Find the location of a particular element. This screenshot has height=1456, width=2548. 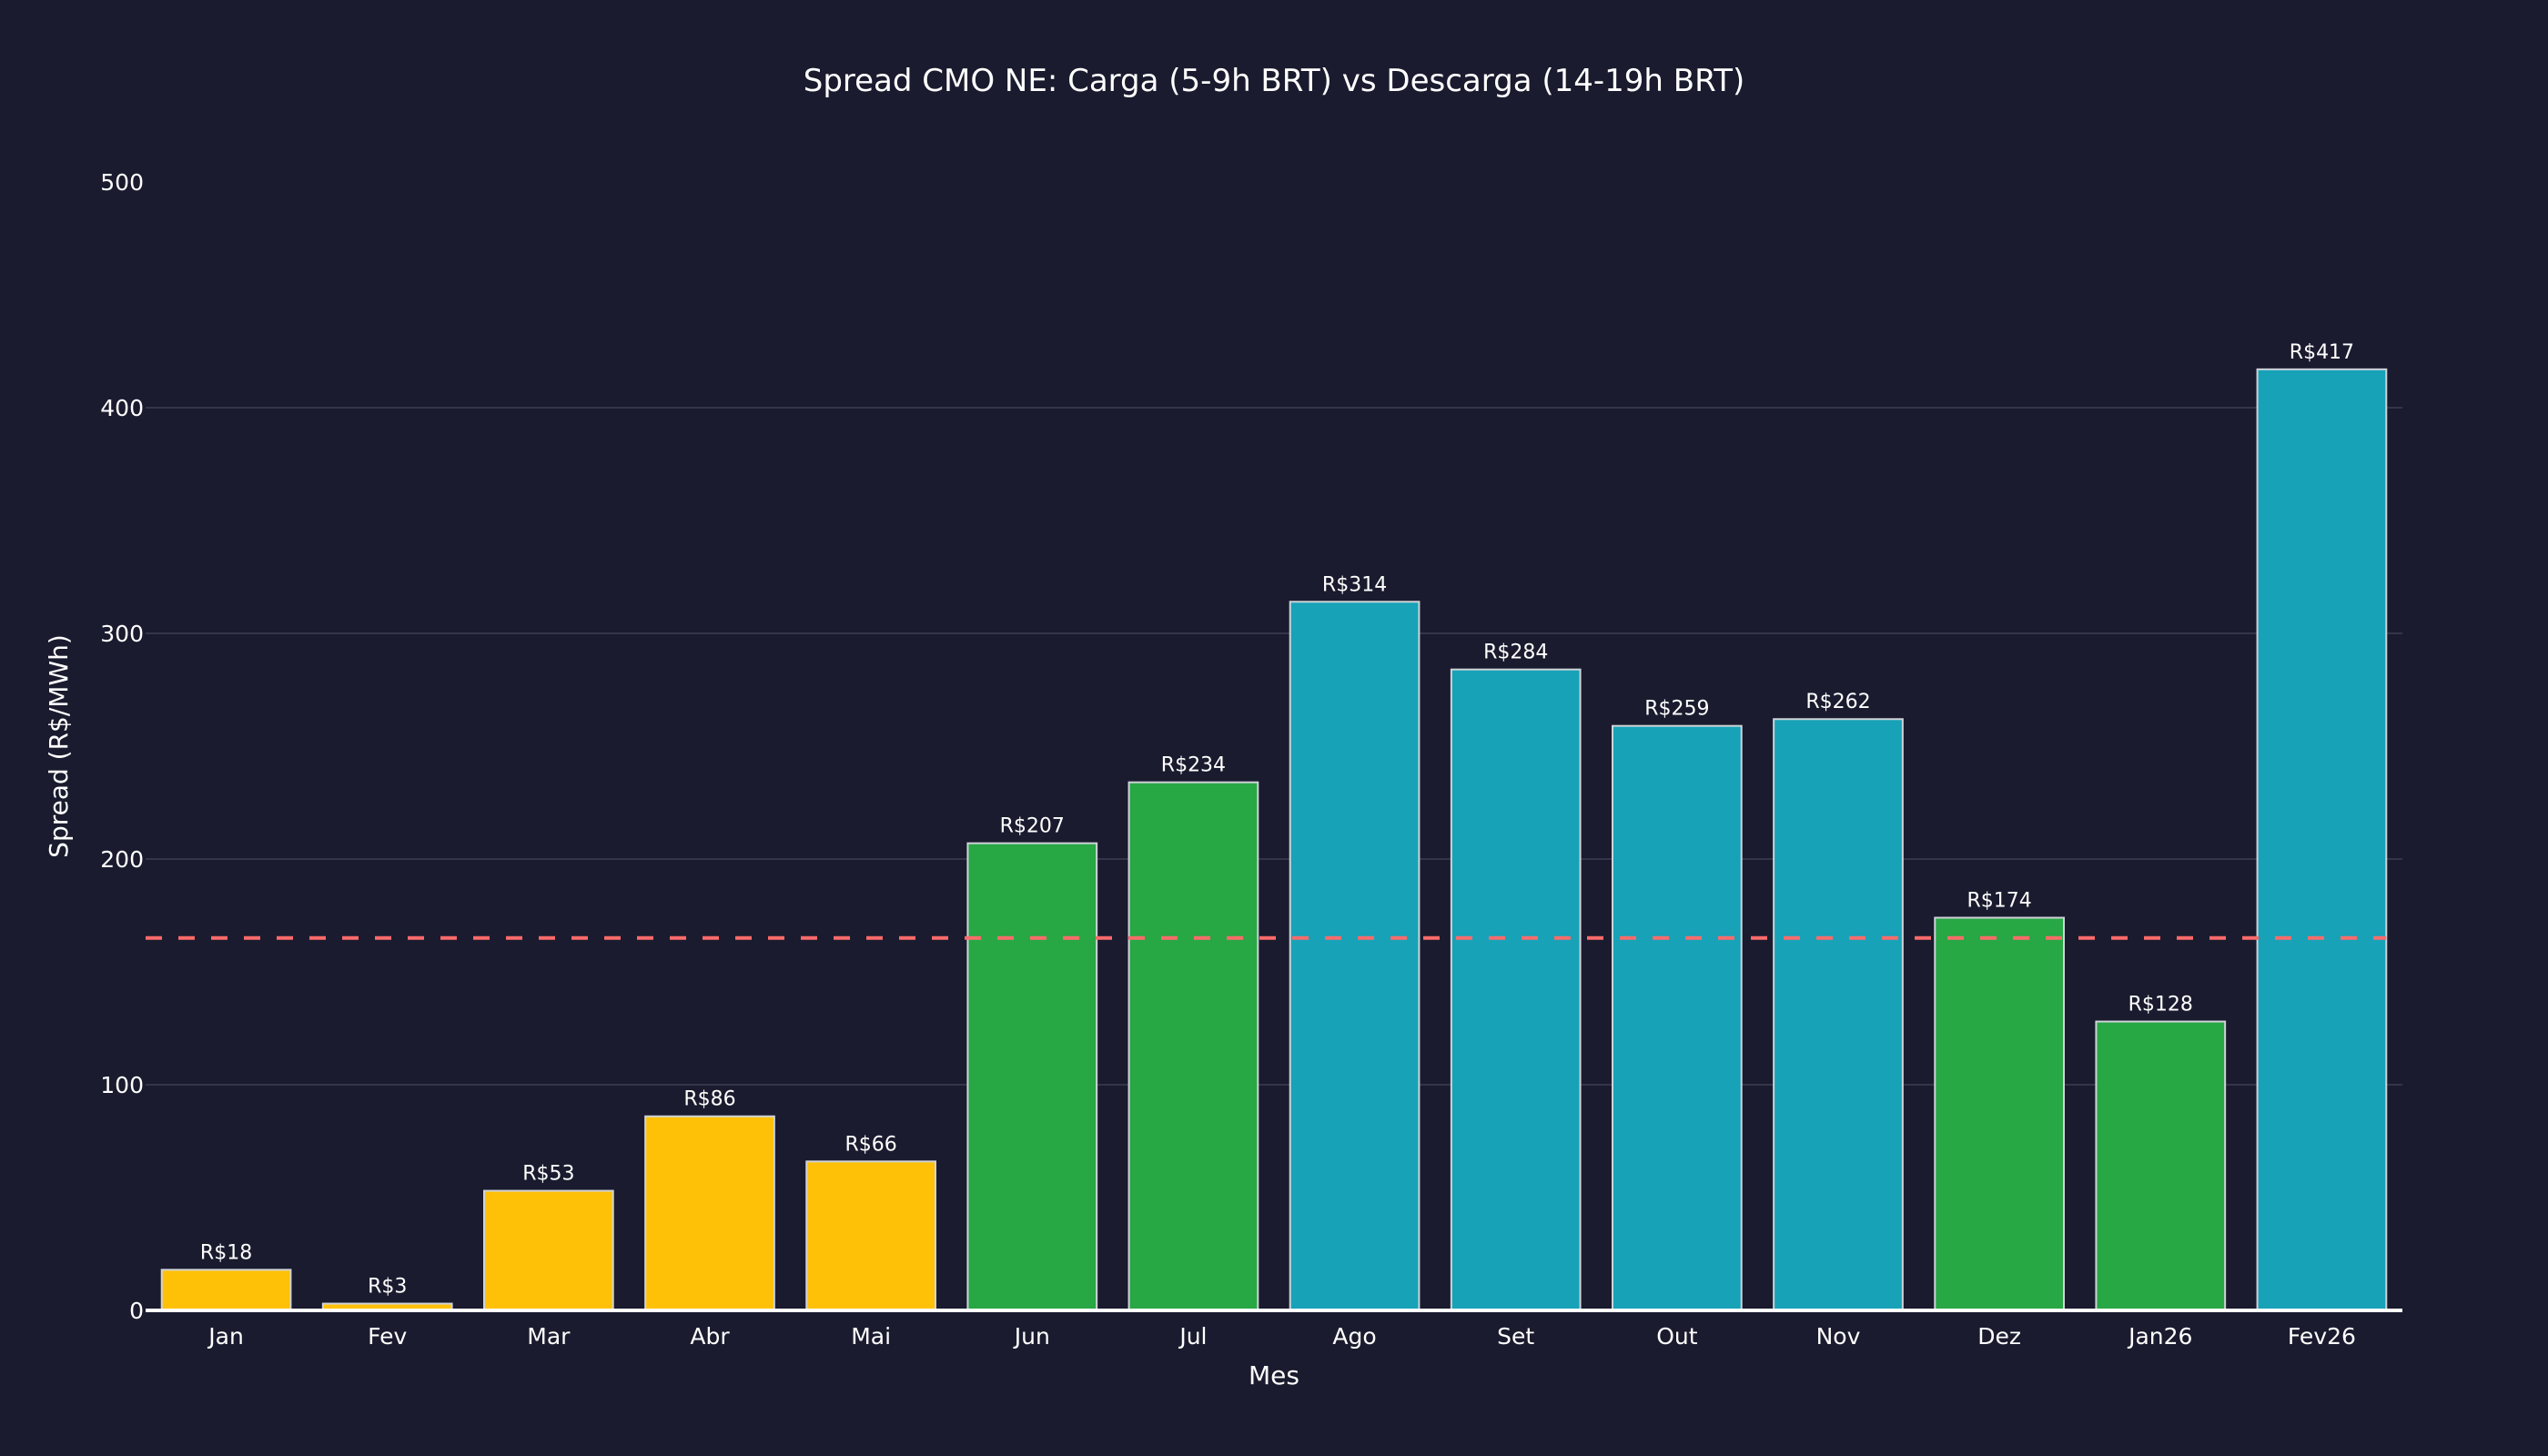

x-tick-label: Set is located at coordinates (1516, 1337).